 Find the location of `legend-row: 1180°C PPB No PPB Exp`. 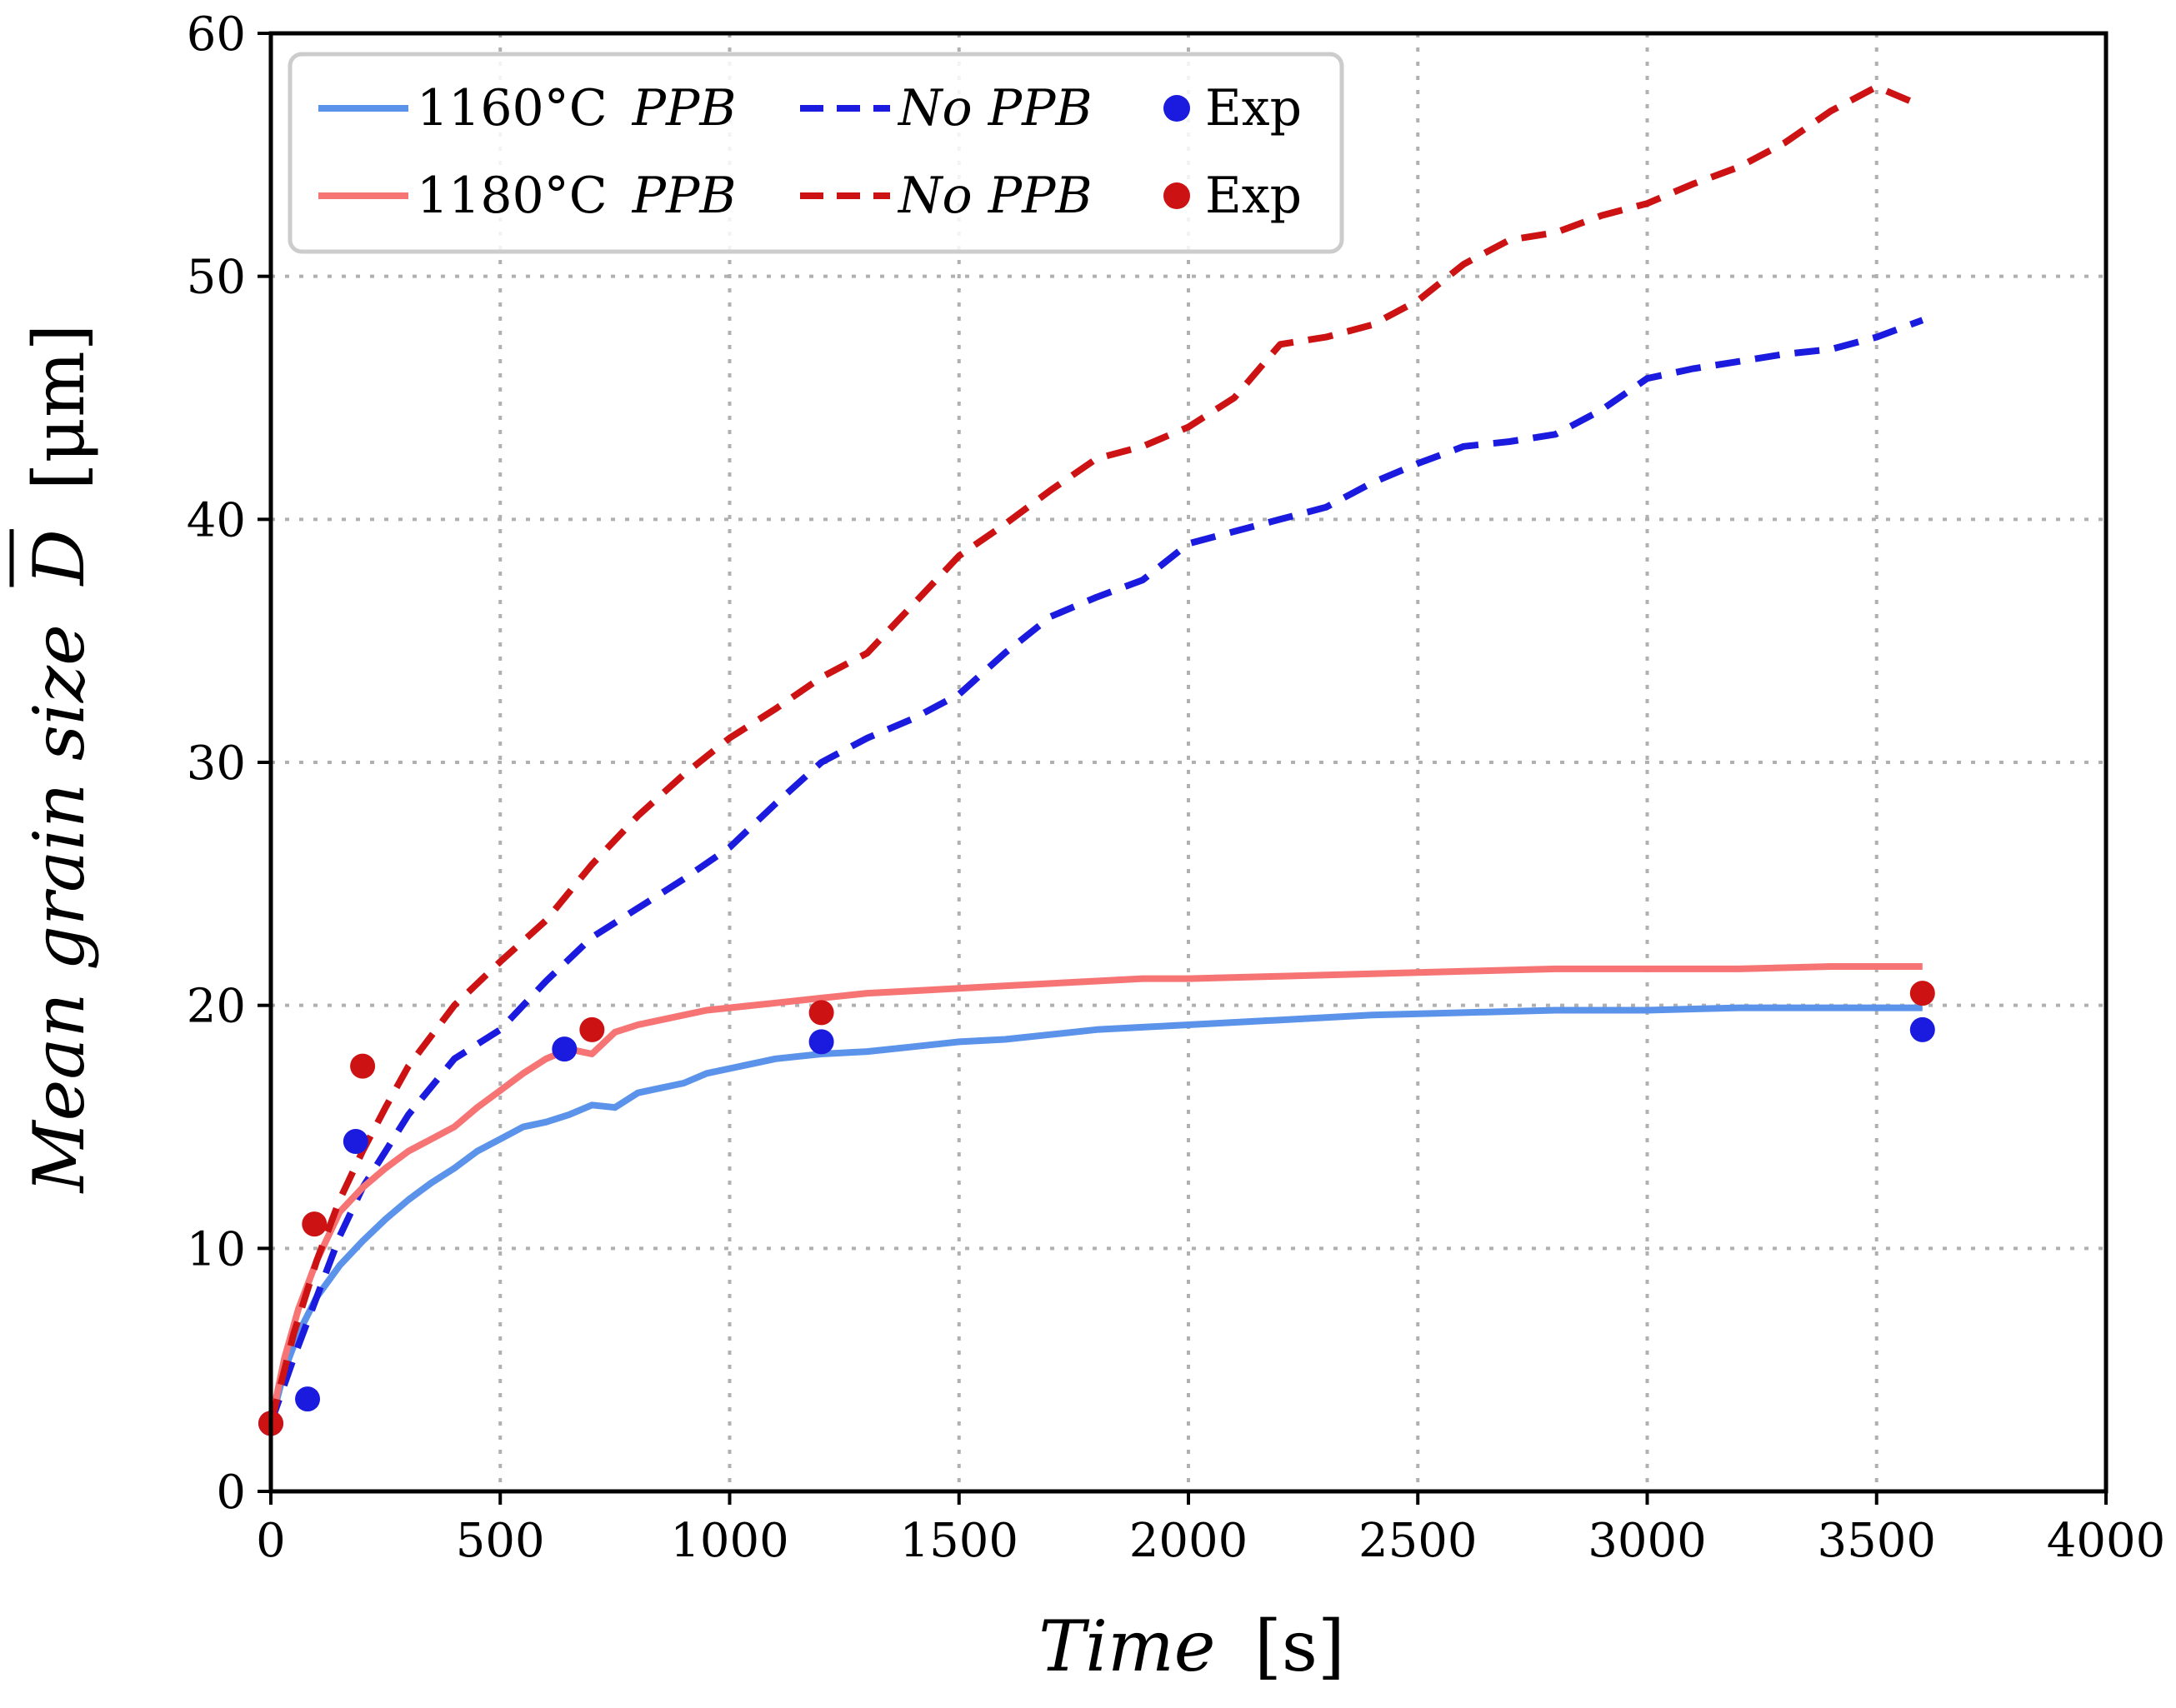

legend-row: 1180°C PPB No PPB Exp is located at coordinates (810, 196).